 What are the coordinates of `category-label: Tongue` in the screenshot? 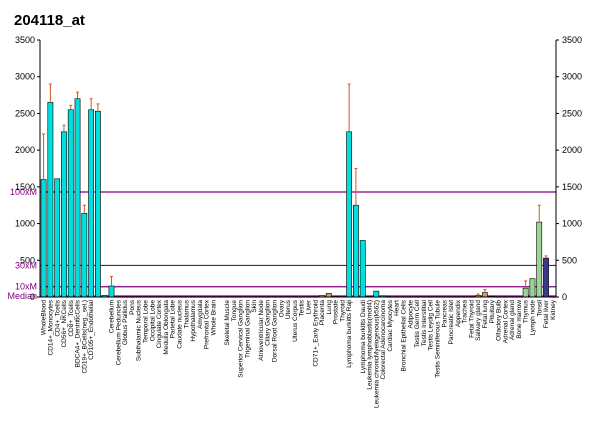 It's located at (234, 311).